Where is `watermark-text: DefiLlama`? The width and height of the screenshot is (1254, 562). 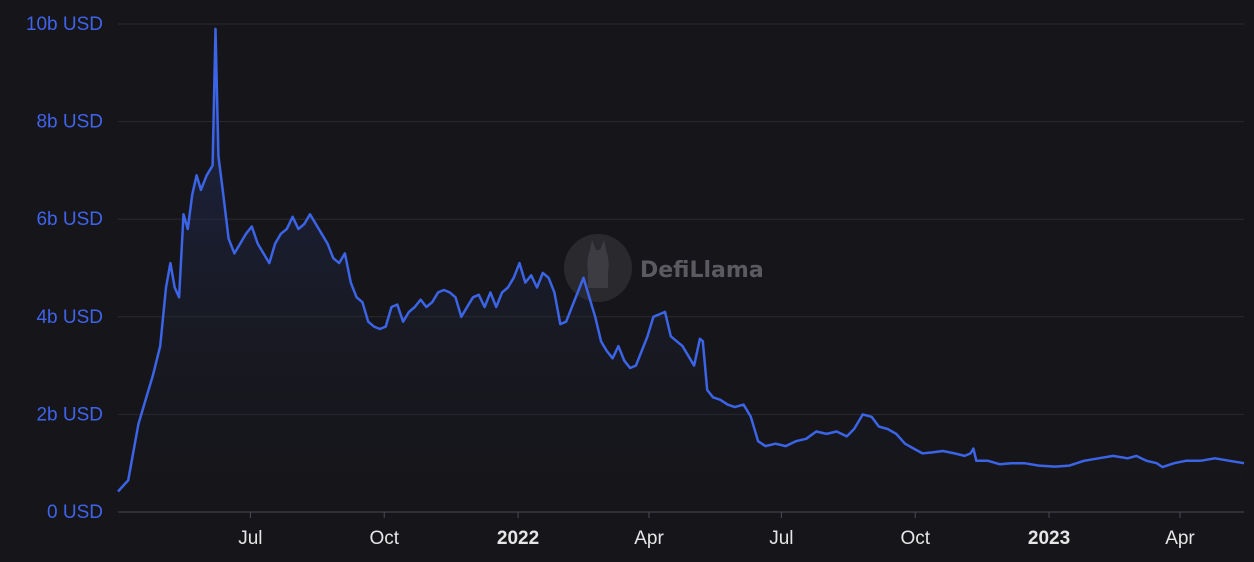 watermark-text: DefiLlama is located at coordinates (702, 270).